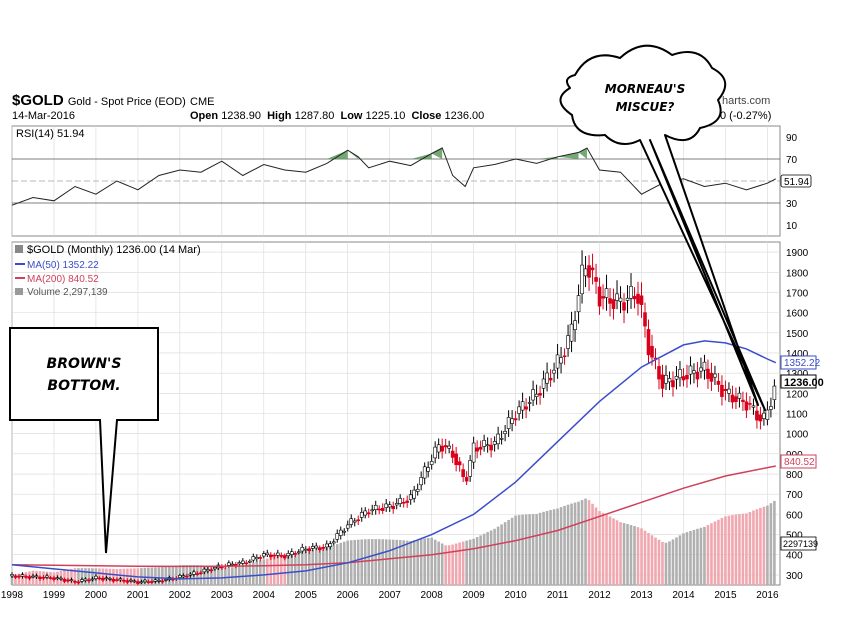 Image resolution: width=848 pixels, height=629 pixels. What do you see at coordinates (114, 250) in the screenshot?
I see `price-title: $GOLD (Monthly) 1236.00 (14 Mar)` at bounding box center [114, 250].